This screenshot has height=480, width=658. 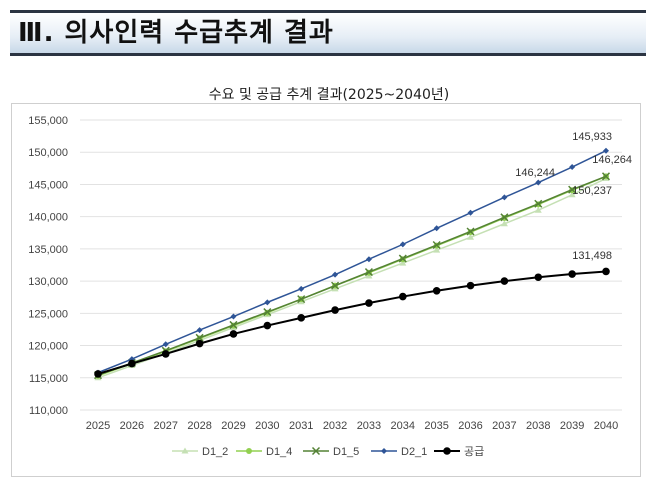 What do you see at coordinates (301, 426) in the screenshot?
I see `x-tick-label: 2031` at bounding box center [301, 426].